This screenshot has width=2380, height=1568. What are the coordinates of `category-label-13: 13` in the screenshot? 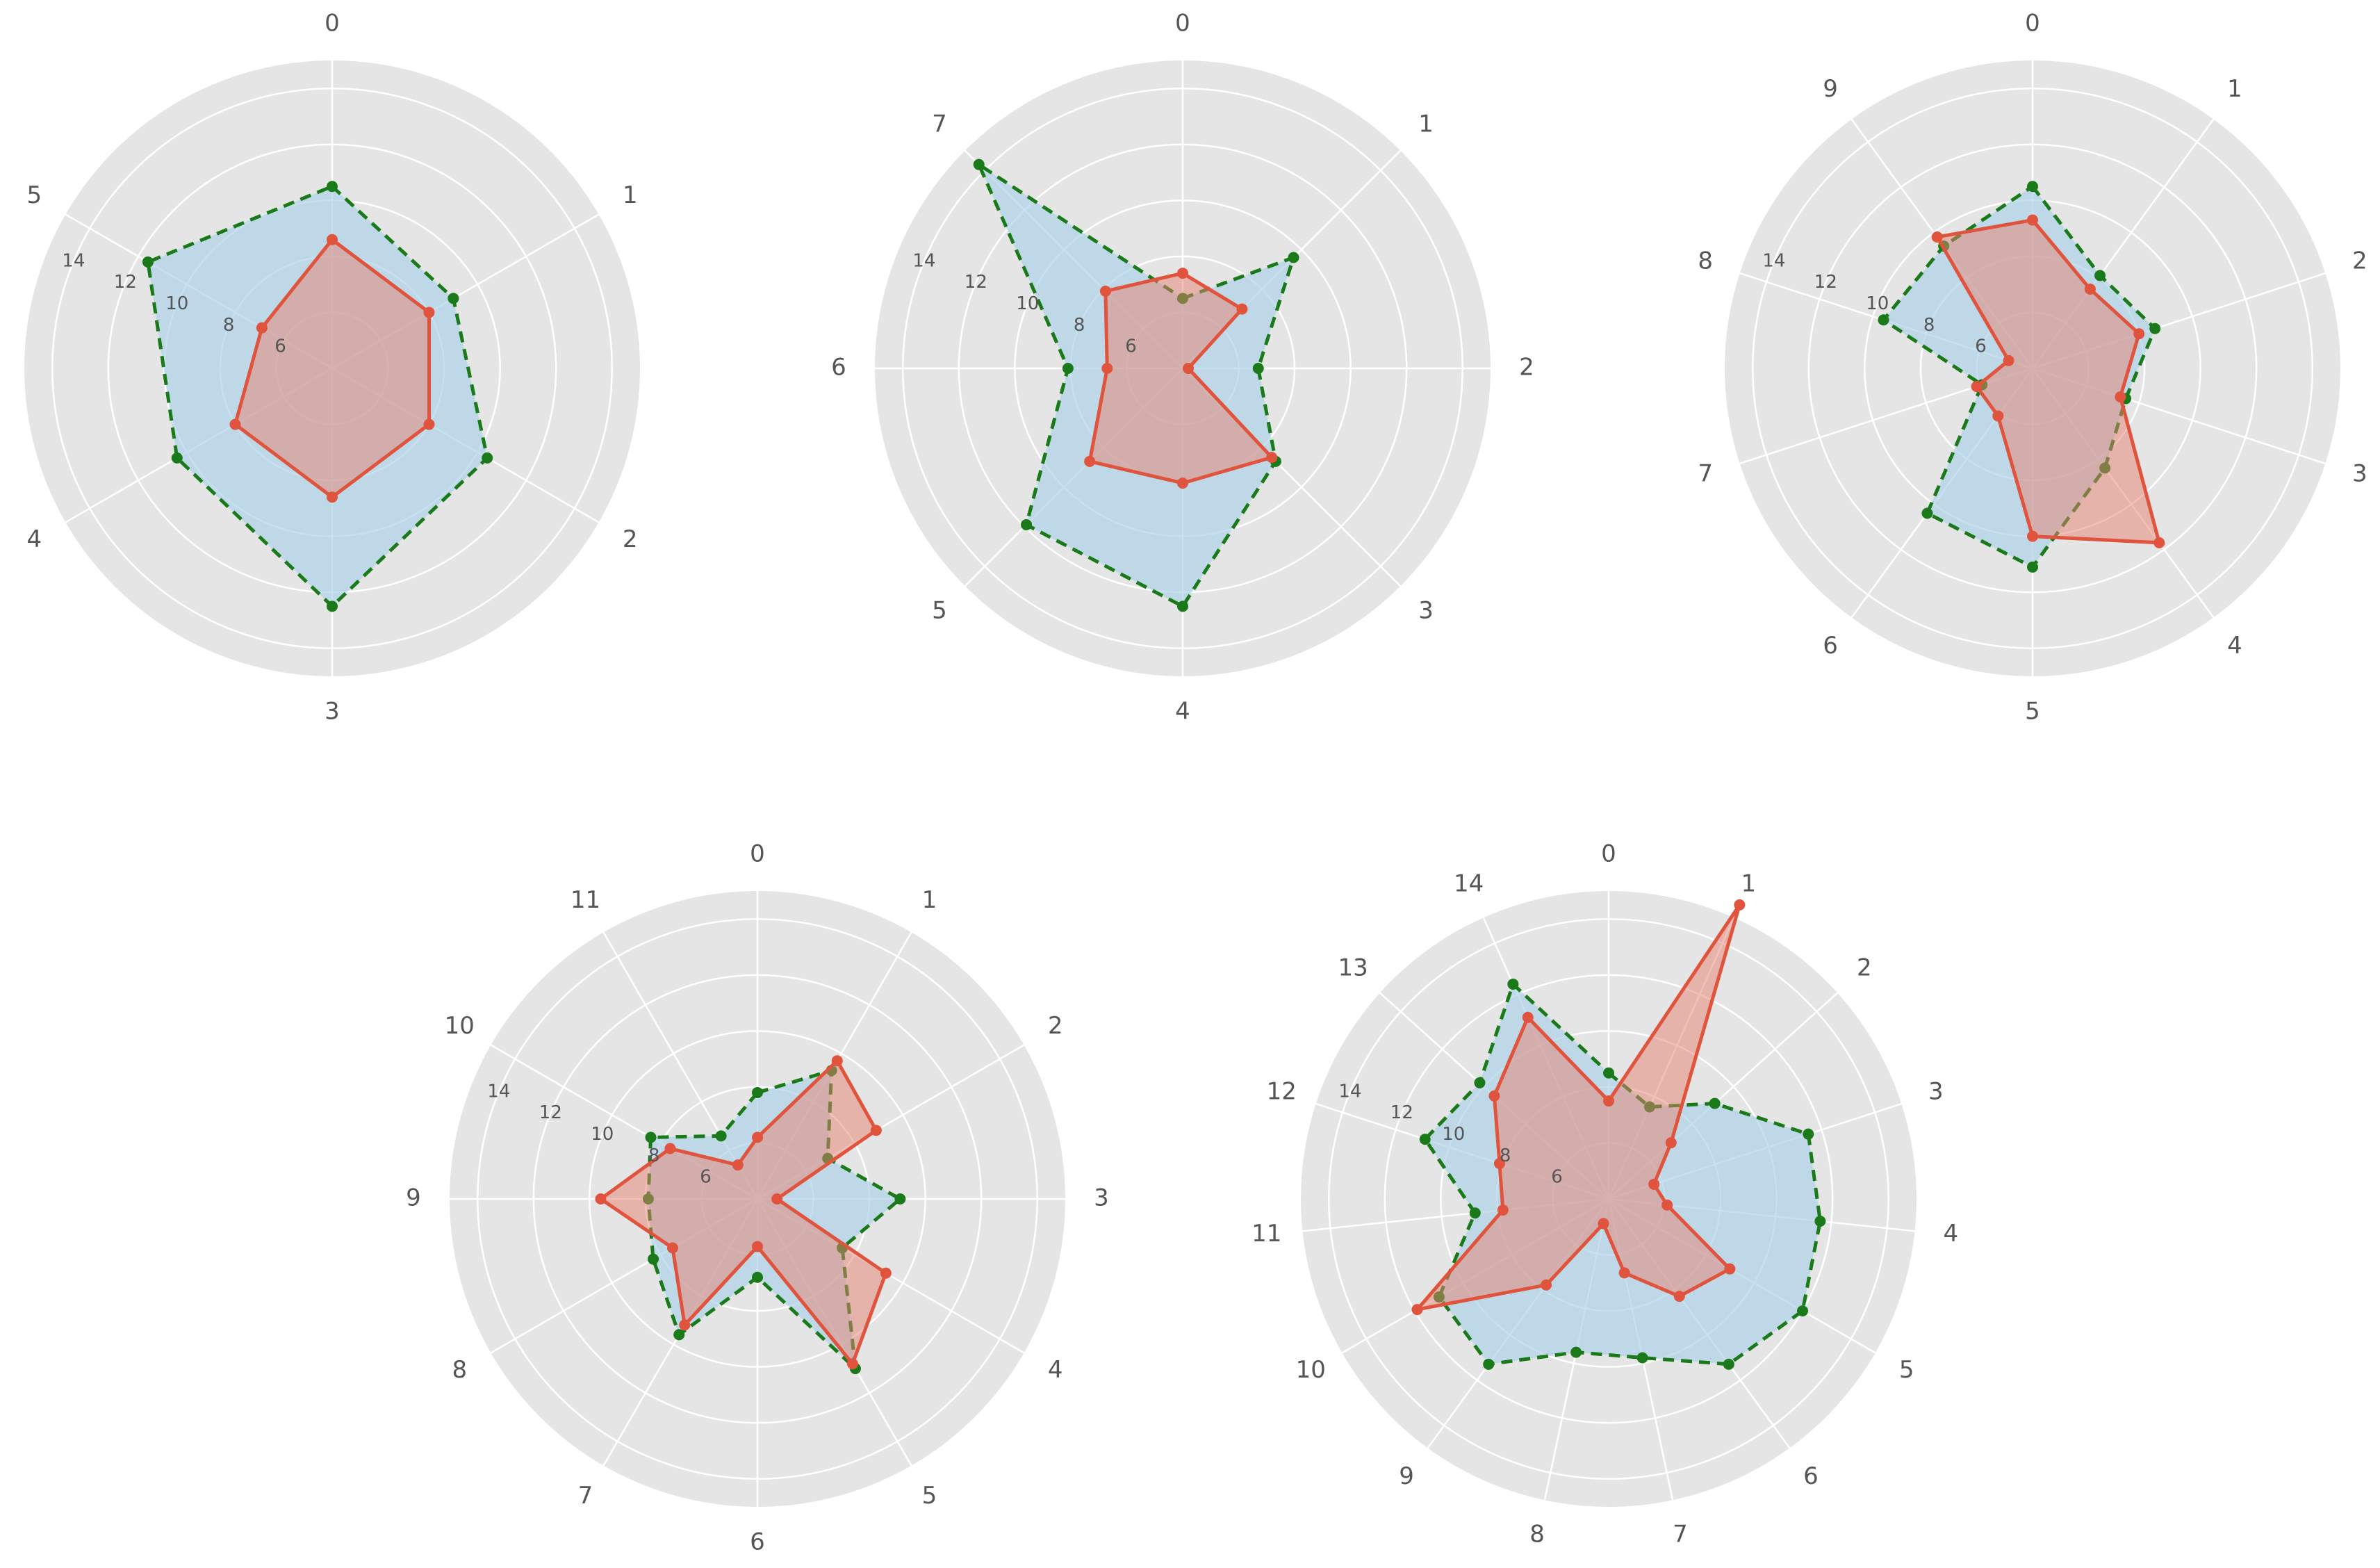 It's located at (1353, 967).